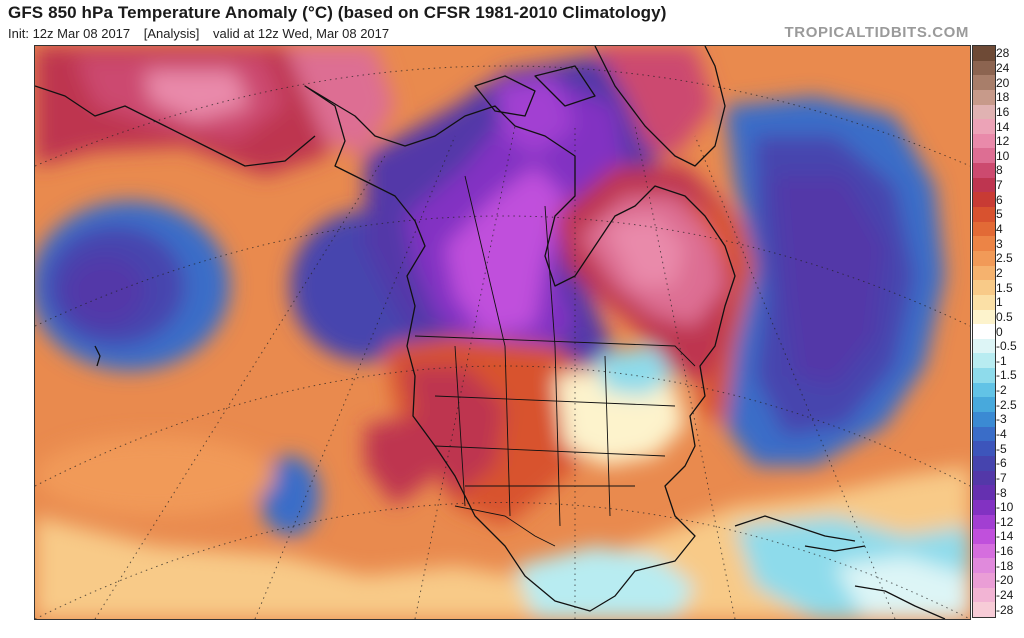 This screenshot has width=1024, height=638. Describe the element at coordinates (1001, 360) in the screenshot. I see `colorbar-tick-label: -1` at that location.